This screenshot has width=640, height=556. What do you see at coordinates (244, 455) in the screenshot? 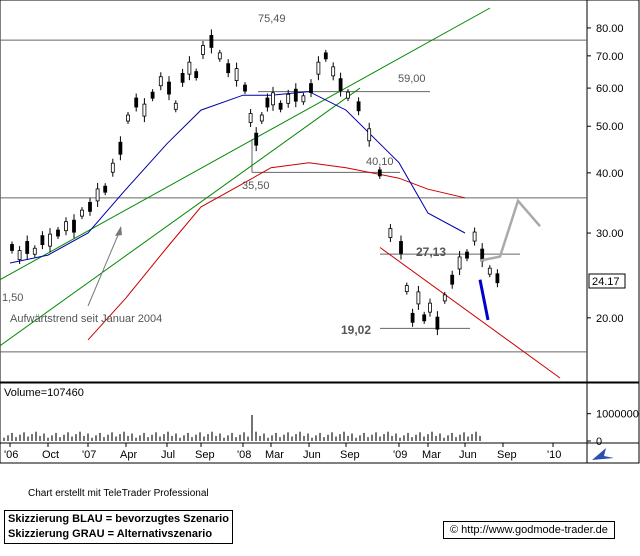
I see `x-tick-label: '08` at bounding box center [244, 455].